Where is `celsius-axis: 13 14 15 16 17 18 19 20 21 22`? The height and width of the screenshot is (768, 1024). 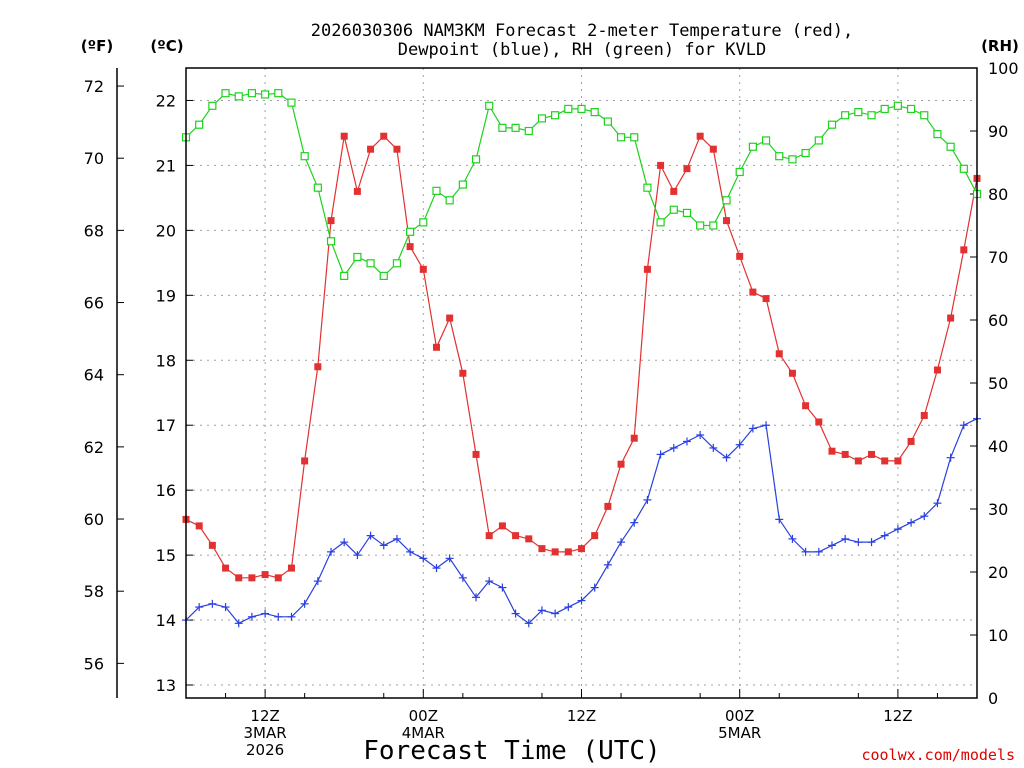 celsius-axis: 13 14 15 16 17 18 19 20 21 22 is located at coordinates (174, 393).